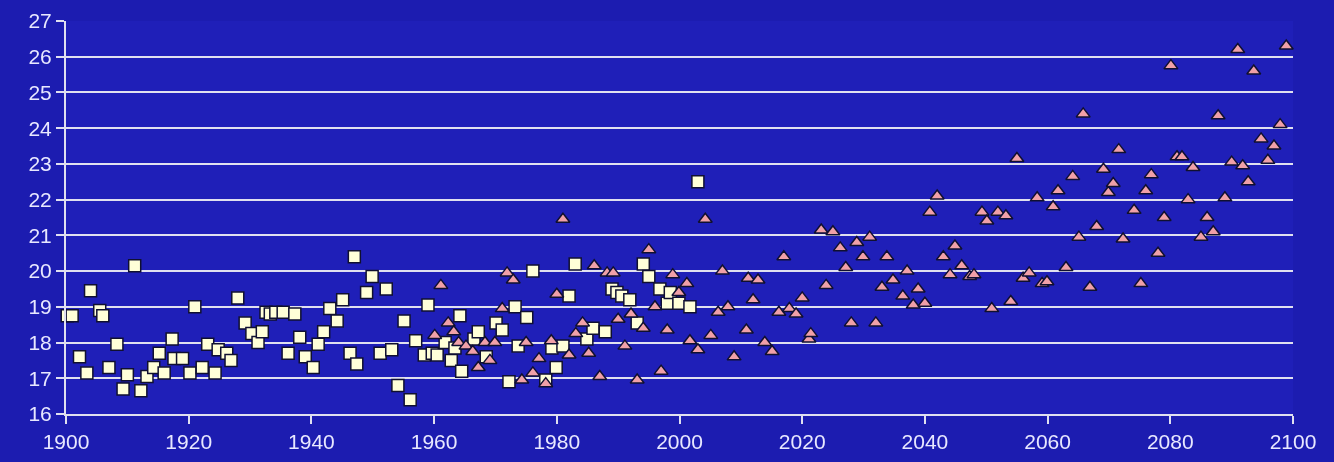 The image size is (1334, 462). I want to click on x-tick-label: 2080, so click(1170, 442).